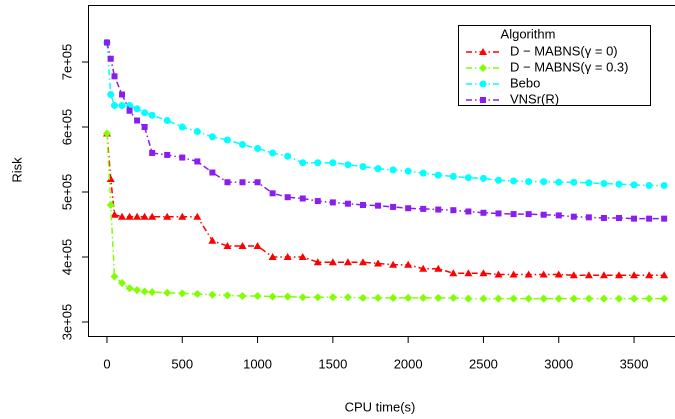  What do you see at coordinates (66, 127) in the screenshot?
I see `y-tick-label: 6e+05` at bounding box center [66, 127].